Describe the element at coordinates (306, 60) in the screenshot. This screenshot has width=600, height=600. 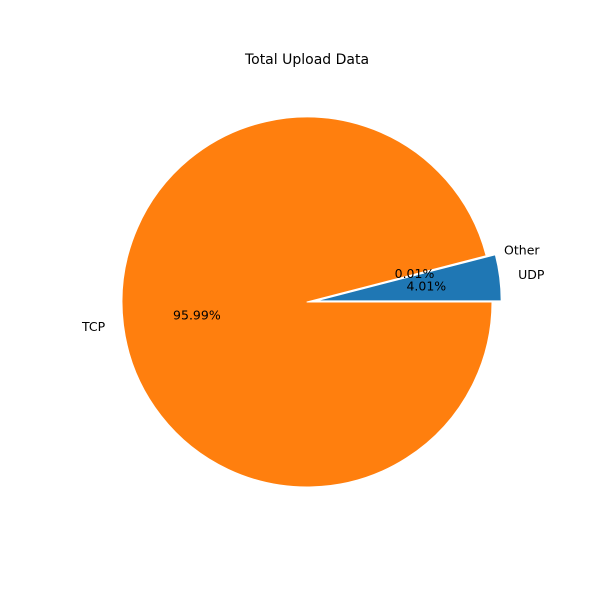
I see `chart-title: Total Upload Data` at that location.